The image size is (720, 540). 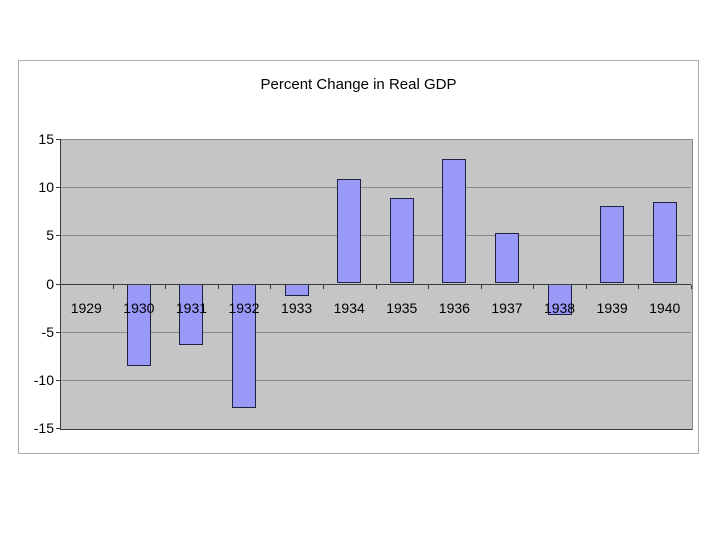 I want to click on y-axis-label-0: 0, so click(x=50, y=283).